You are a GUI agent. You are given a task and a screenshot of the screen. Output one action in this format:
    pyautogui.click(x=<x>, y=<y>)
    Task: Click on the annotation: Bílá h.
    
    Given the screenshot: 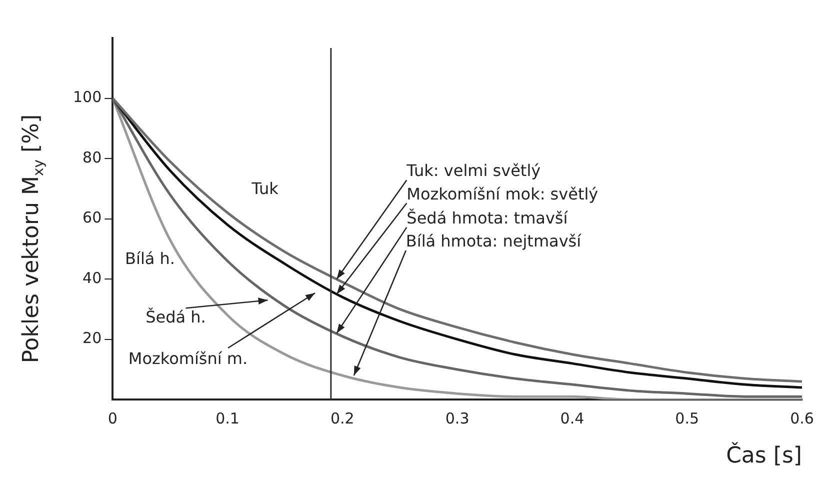 What is the action you would take?
    pyautogui.click(x=150, y=258)
    